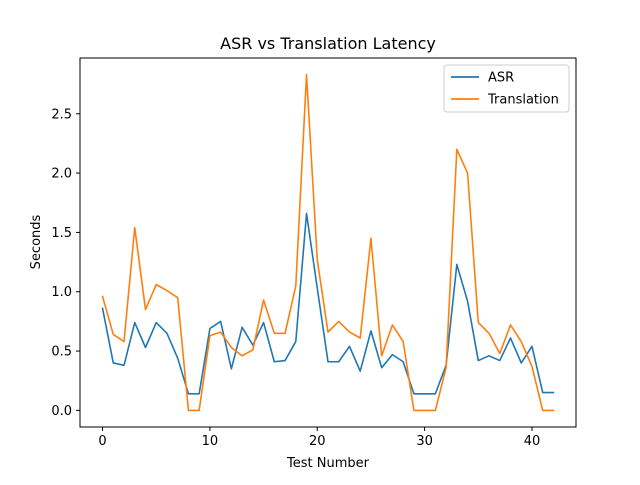 The height and width of the screenshot is (485, 640). What do you see at coordinates (523, 100) in the screenshot?
I see `legend-label: Translation` at bounding box center [523, 100].